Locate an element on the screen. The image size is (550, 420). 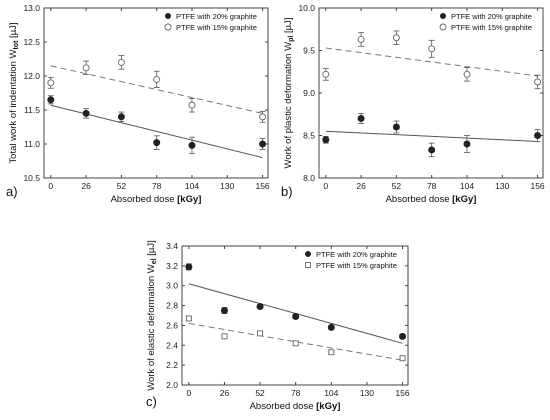
y-axis-label-subscript: tot is located at coordinates (16, 45).